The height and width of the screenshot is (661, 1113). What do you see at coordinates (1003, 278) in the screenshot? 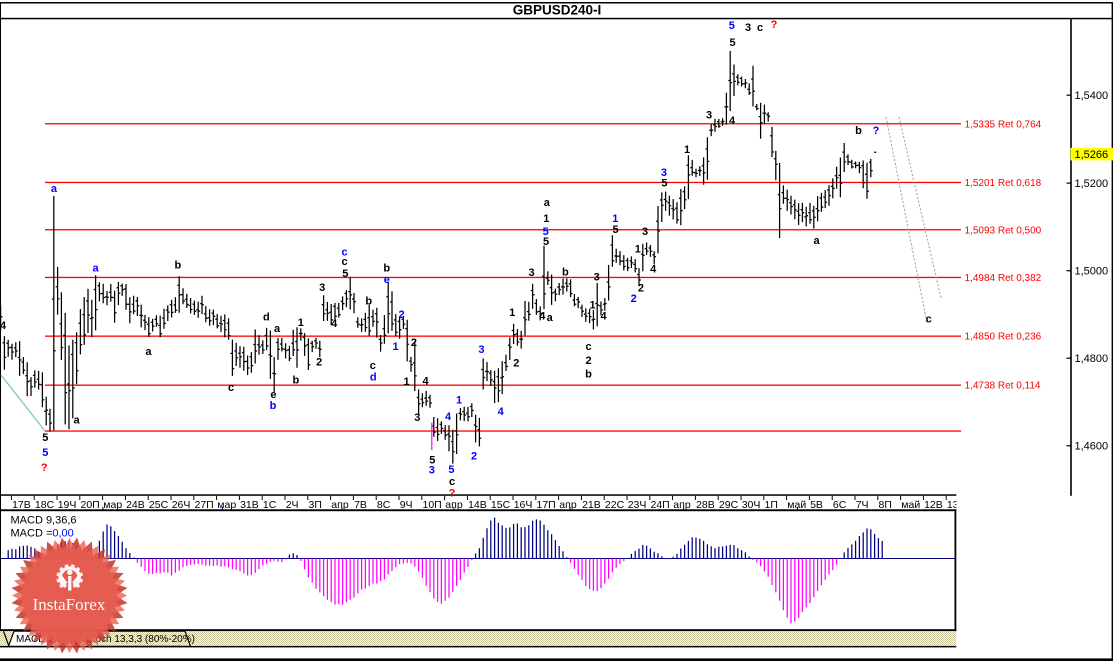
I see `svg-text: 1,4984 Ret 0,382` at bounding box center [1003, 278].